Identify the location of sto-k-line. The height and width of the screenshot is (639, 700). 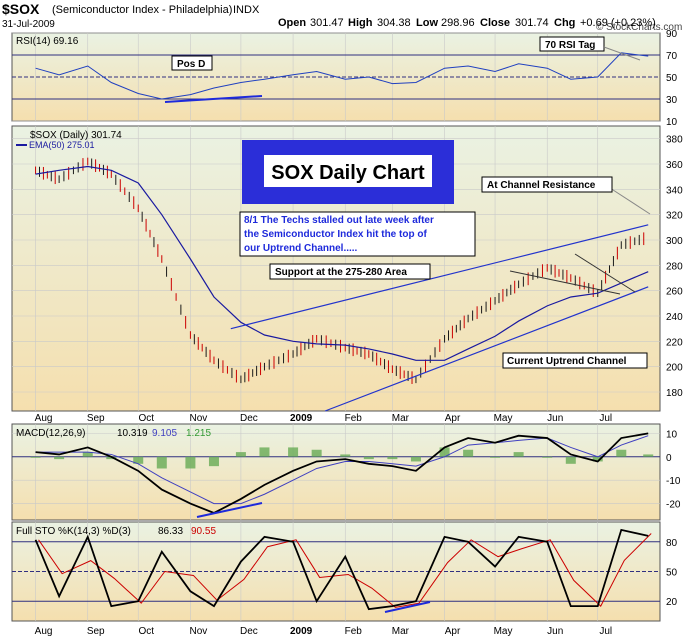
(341, 569).